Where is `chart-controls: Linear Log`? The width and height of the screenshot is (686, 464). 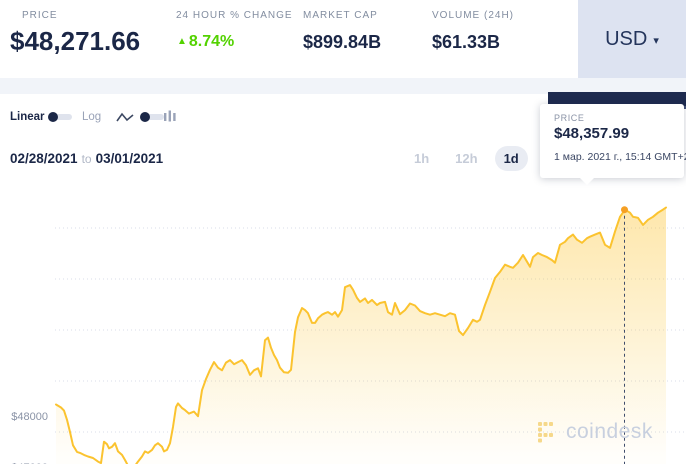
chart-controls: Linear Log is located at coordinates (210, 118).